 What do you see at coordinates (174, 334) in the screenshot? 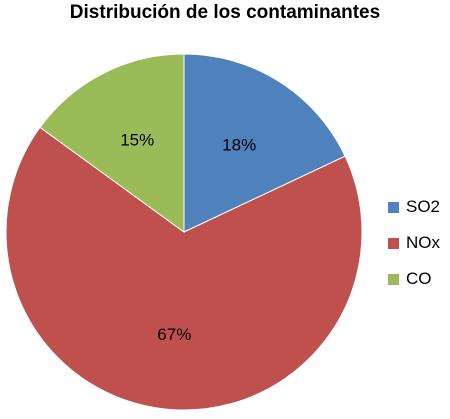
I see `data-label-nox: 67%` at bounding box center [174, 334].